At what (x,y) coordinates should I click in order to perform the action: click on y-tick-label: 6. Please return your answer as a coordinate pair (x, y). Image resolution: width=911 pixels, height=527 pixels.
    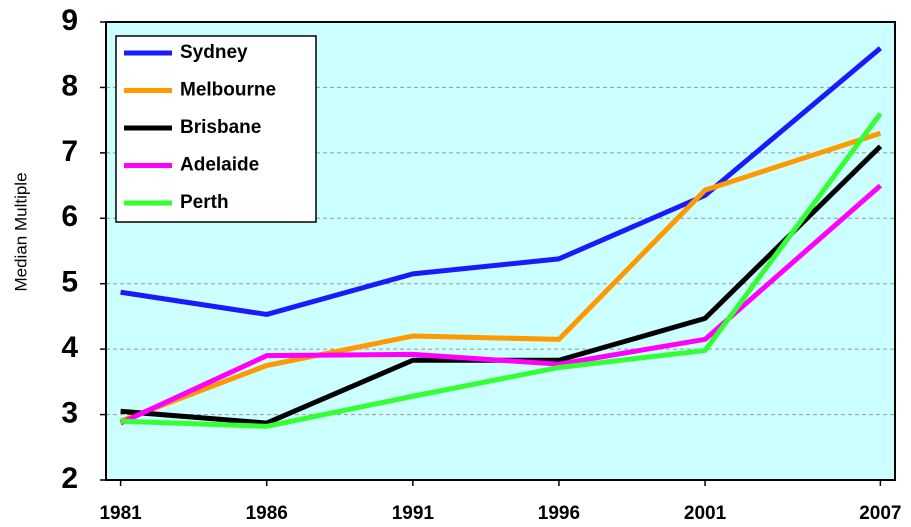
    Looking at the image, I should click on (69, 216).